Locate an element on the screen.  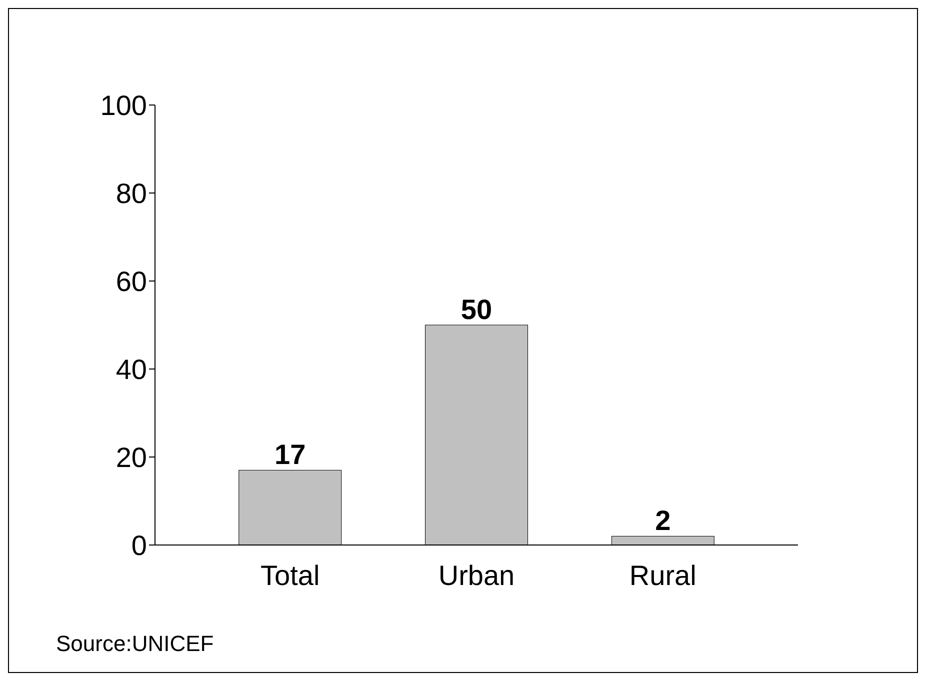
y-tick-label: 20 is located at coordinates (131, 457).